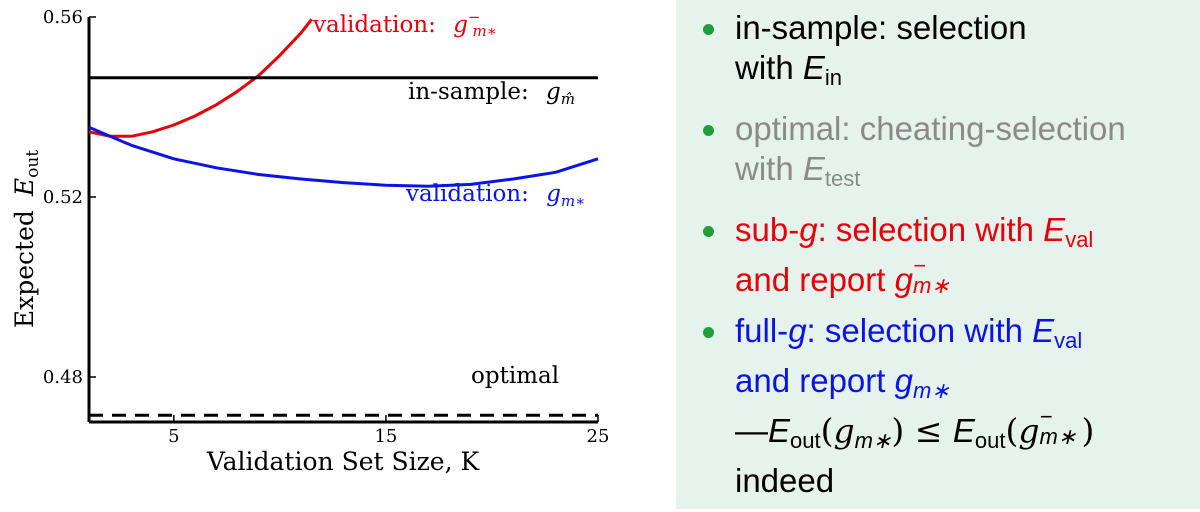 The height and width of the screenshot is (512, 1200). What do you see at coordinates (63, 17) in the screenshot?
I see `y-tick-label: 0.56` at bounding box center [63, 17].